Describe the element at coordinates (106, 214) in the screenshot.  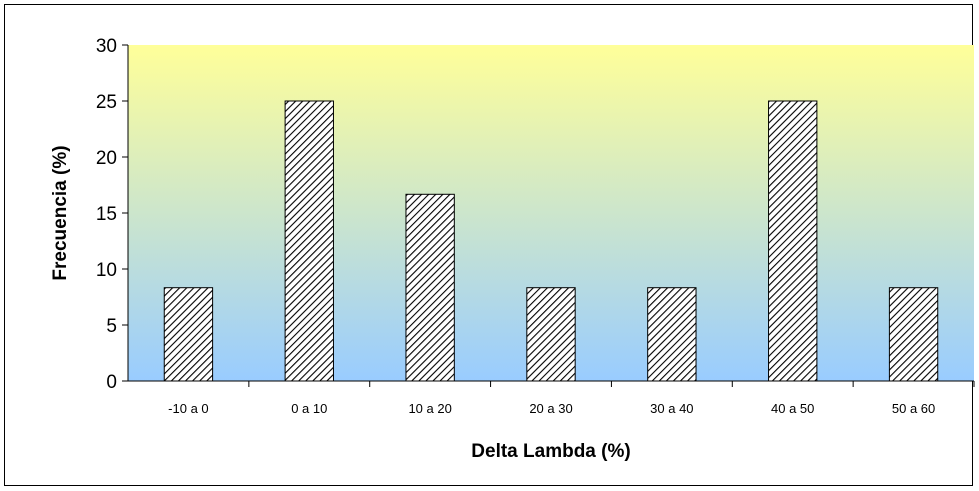
I see `y-tick-label: 15` at that location.